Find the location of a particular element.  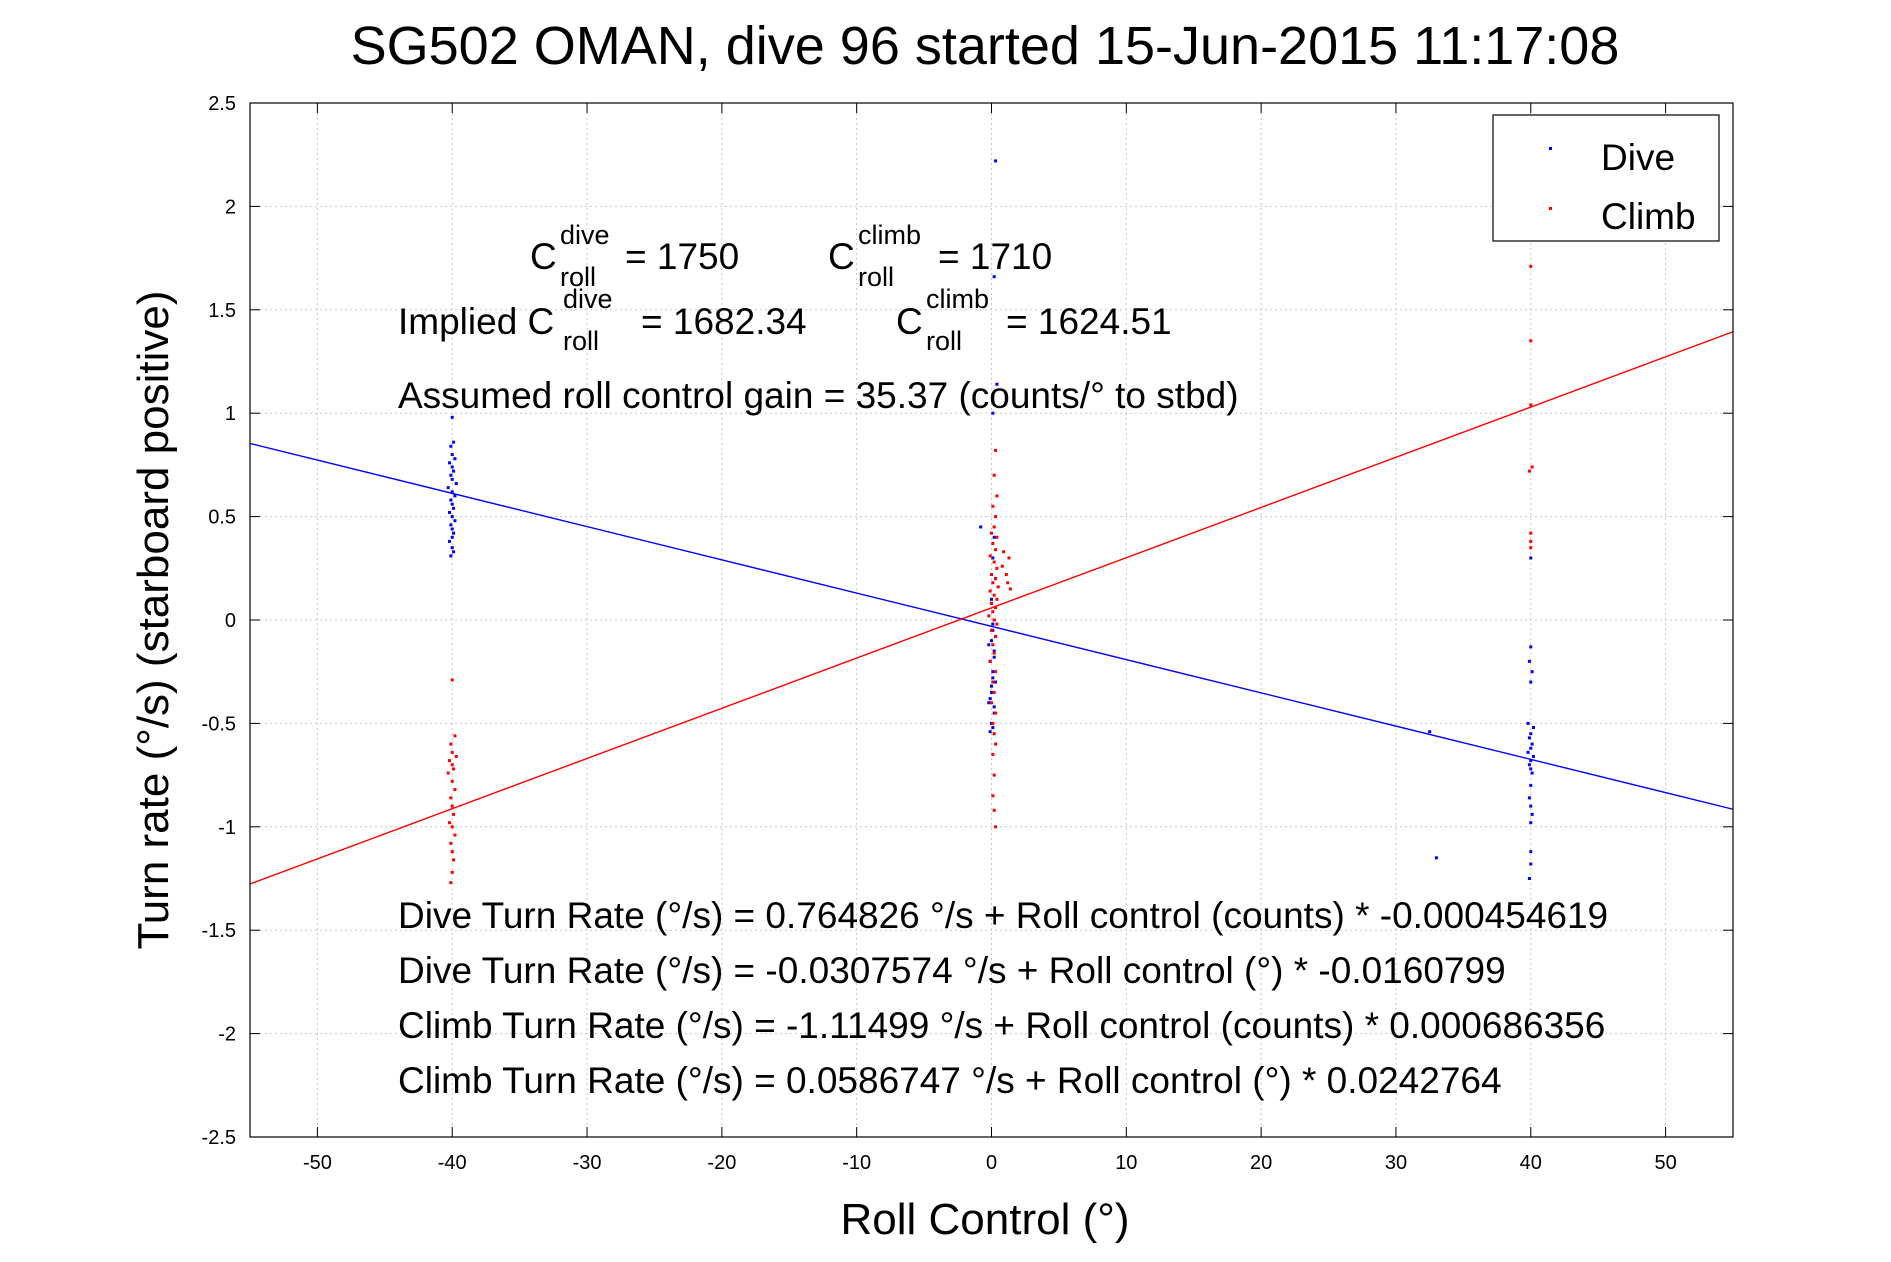

y-tick-label: -0.5 is located at coordinates (219, 724).